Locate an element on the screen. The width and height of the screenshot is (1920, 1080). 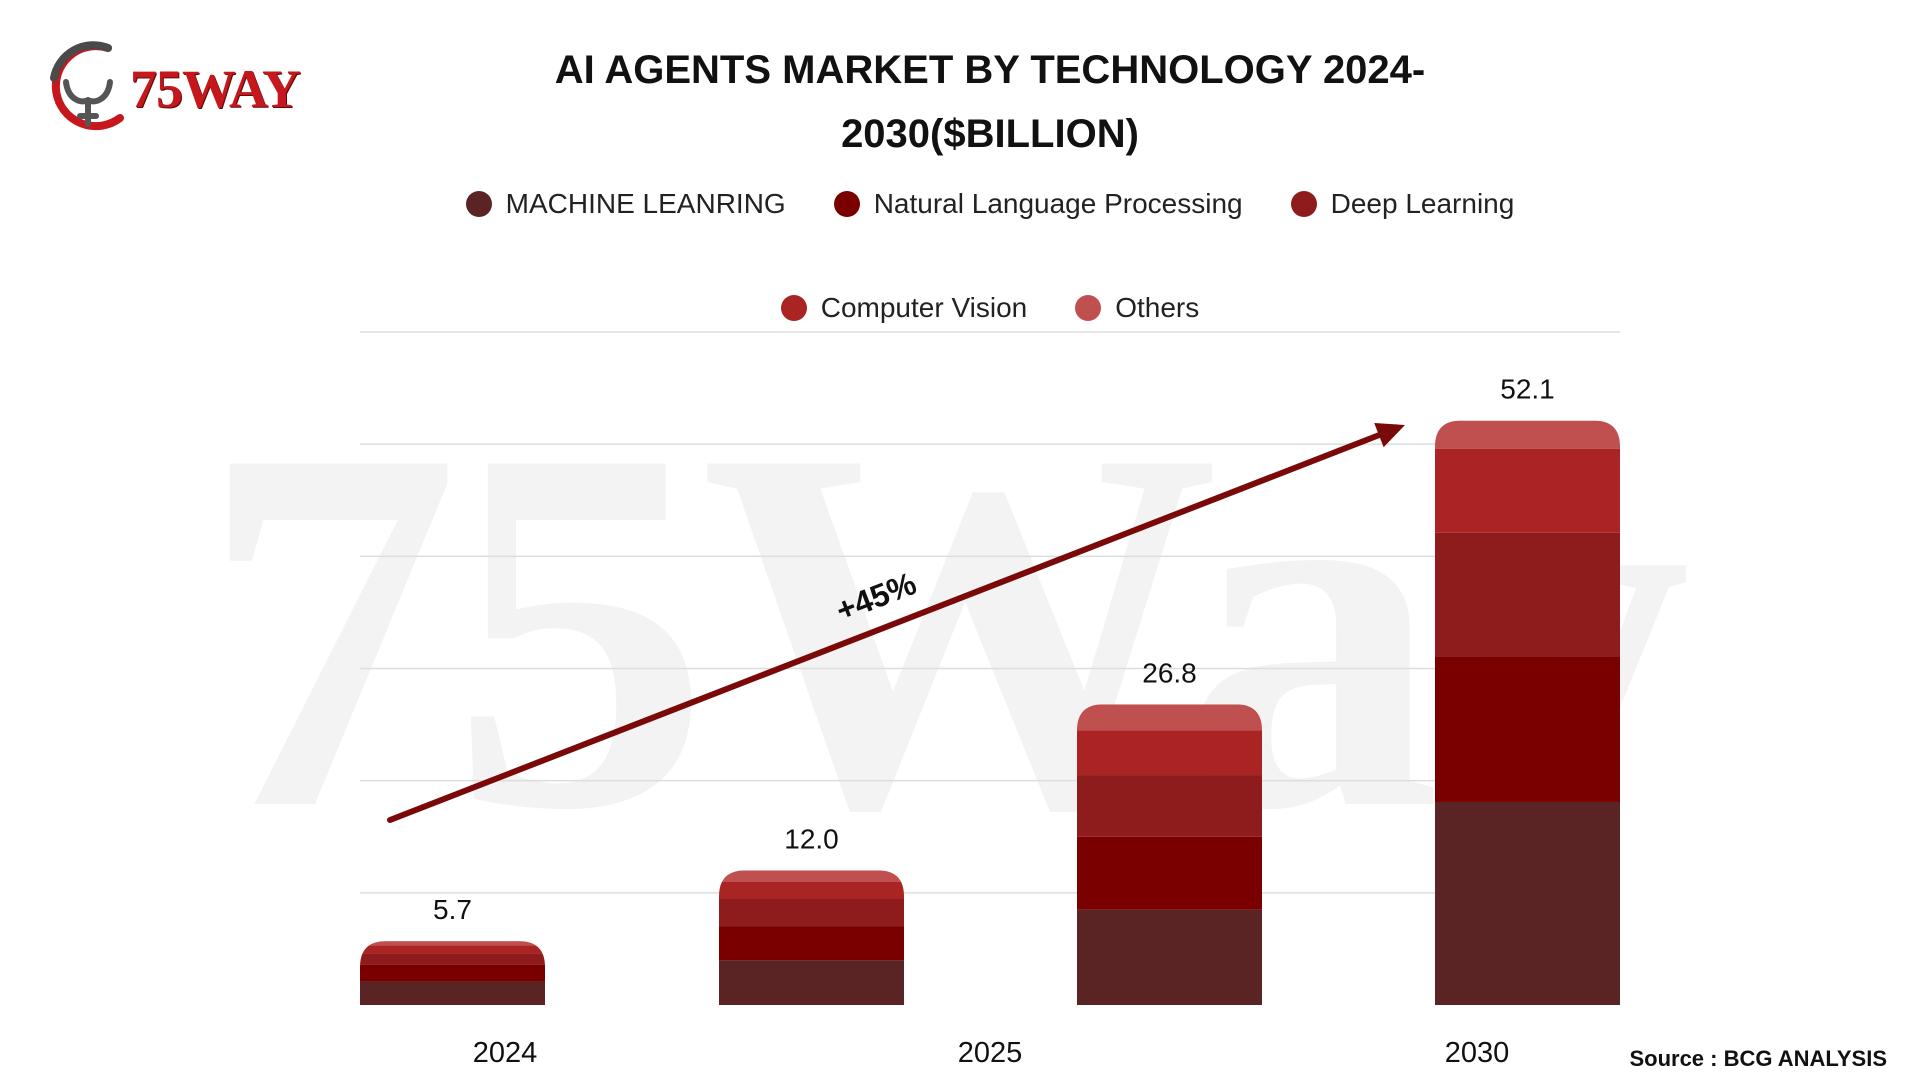
data-label: 52.1 is located at coordinates (1527, 389).